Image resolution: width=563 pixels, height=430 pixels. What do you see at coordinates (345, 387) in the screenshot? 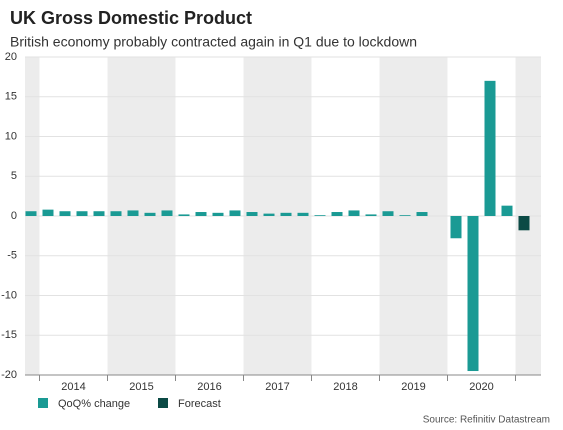
I see `x-tick-label: 2018` at bounding box center [345, 387].